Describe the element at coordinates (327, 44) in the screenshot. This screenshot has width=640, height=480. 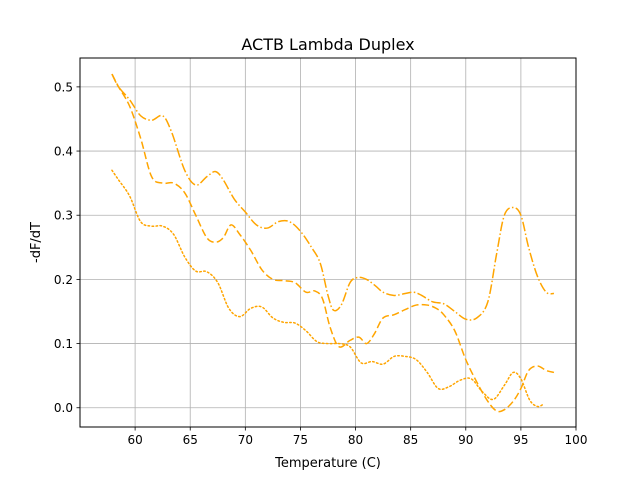
I see `chart-title: ACTB Lambda Duplex` at that location.